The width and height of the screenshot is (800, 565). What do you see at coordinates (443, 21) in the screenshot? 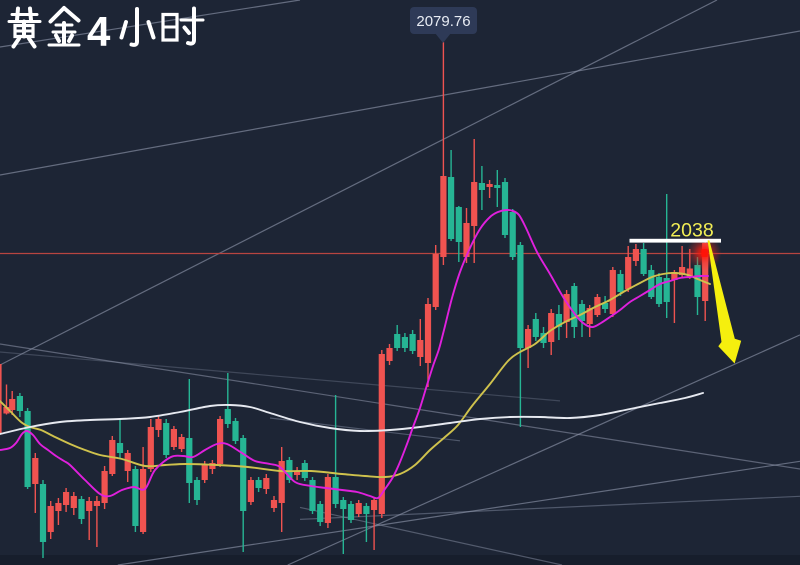
I see `svg-text: 2079.76` at bounding box center [443, 21].